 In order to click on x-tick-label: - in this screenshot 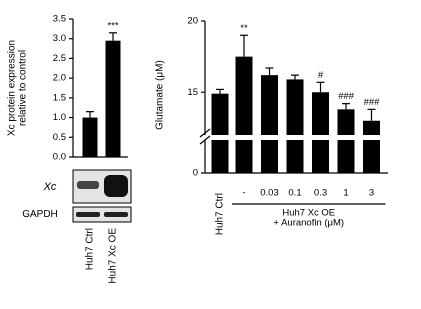, I will do `click(243, 193)`.